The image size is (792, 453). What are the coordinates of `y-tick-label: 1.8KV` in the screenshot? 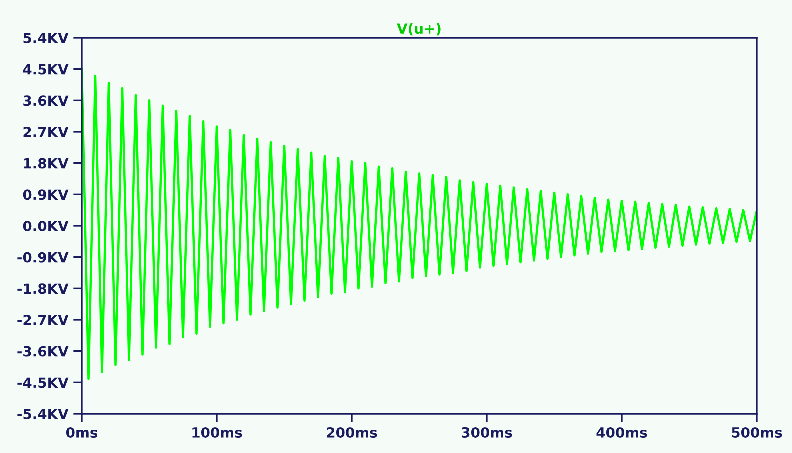 It's located at (46, 163).